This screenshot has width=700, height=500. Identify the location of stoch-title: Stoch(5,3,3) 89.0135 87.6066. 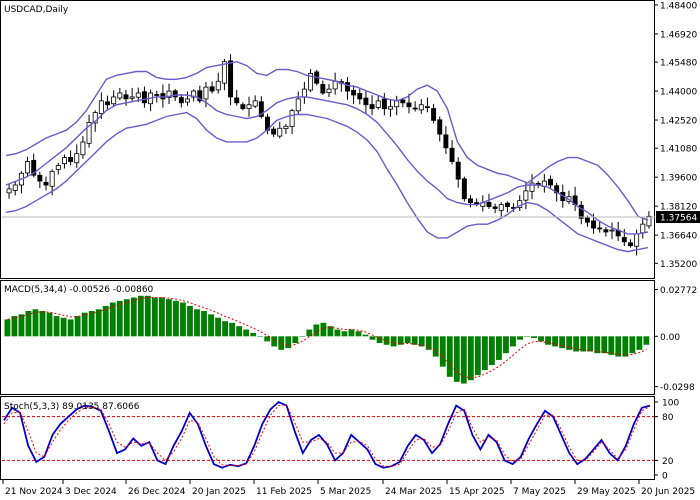
(72, 407).